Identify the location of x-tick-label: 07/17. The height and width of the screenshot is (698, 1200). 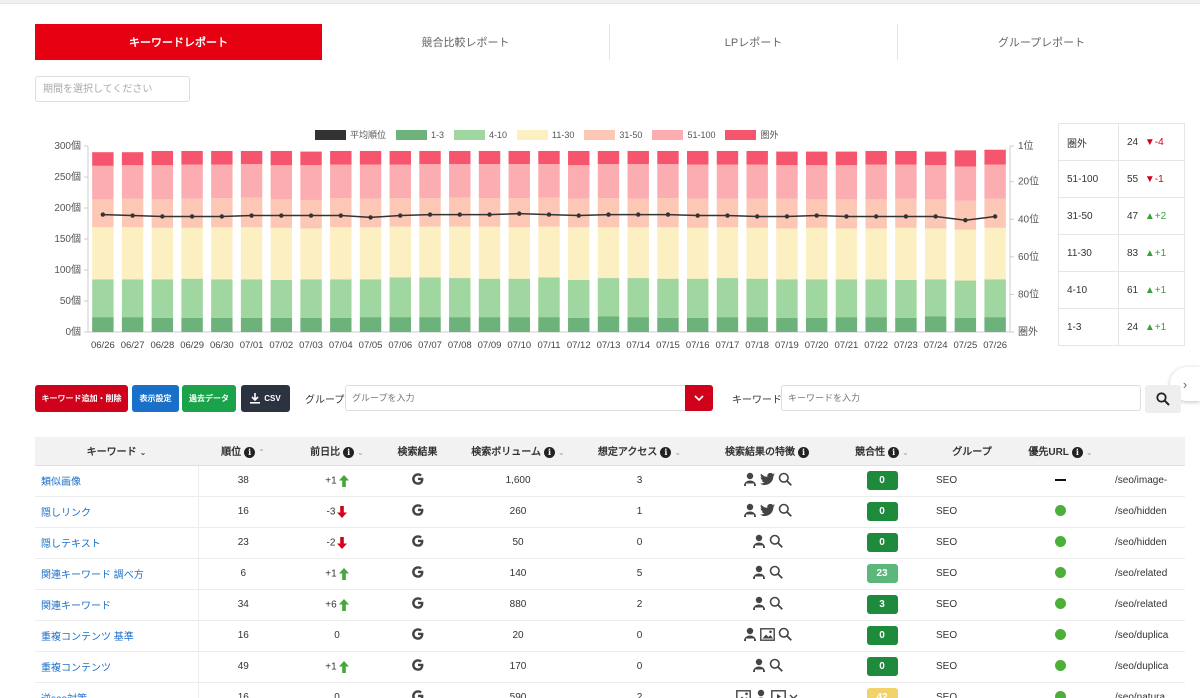
(728, 345).